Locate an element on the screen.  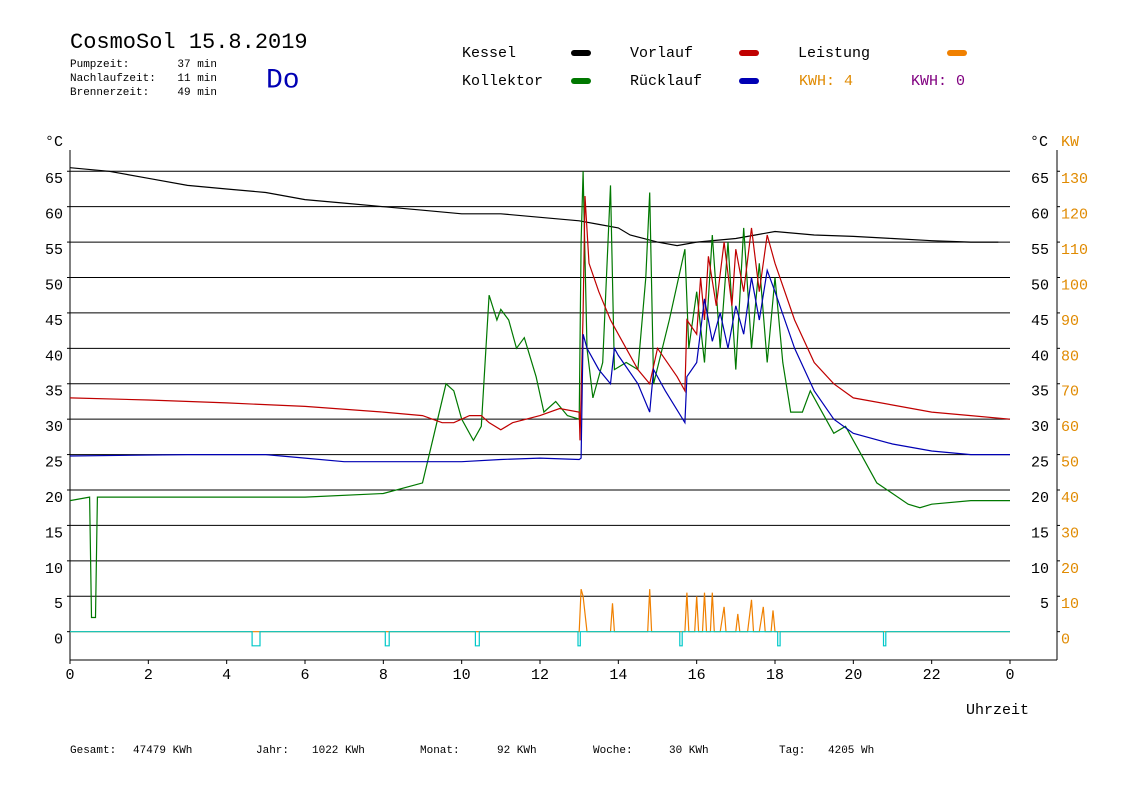
y2-tick-label: 0 is located at coordinates (1065, 640).